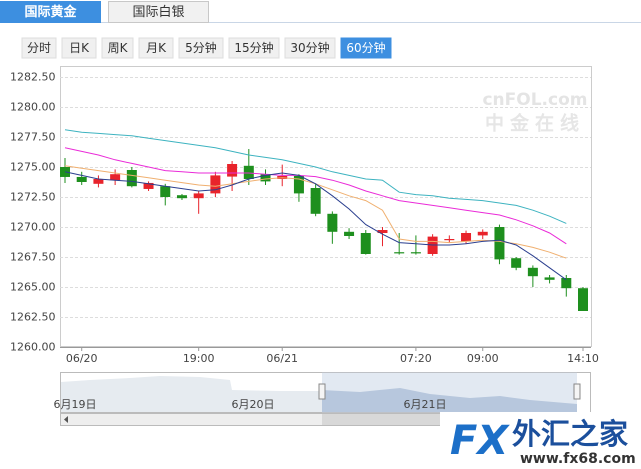 This screenshot has width=641, height=469. I want to click on y-tick-label: 1282.50, so click(33, 77).